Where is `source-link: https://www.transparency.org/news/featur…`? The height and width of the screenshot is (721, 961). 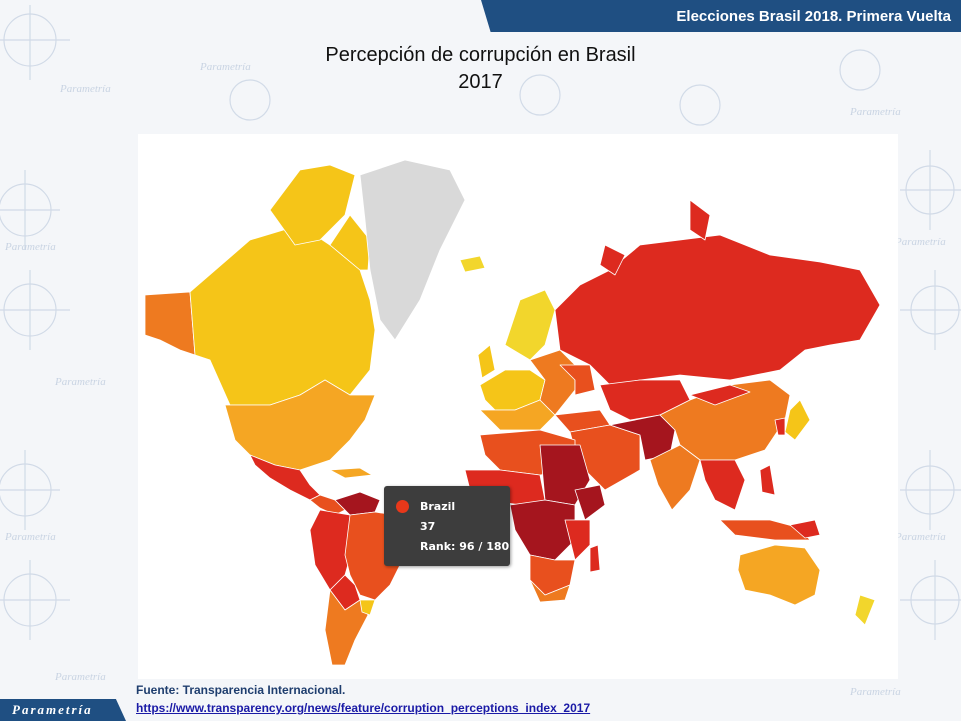
source-link: https://www.transparency.org/news/featur… is located at coordinates (363, 708).